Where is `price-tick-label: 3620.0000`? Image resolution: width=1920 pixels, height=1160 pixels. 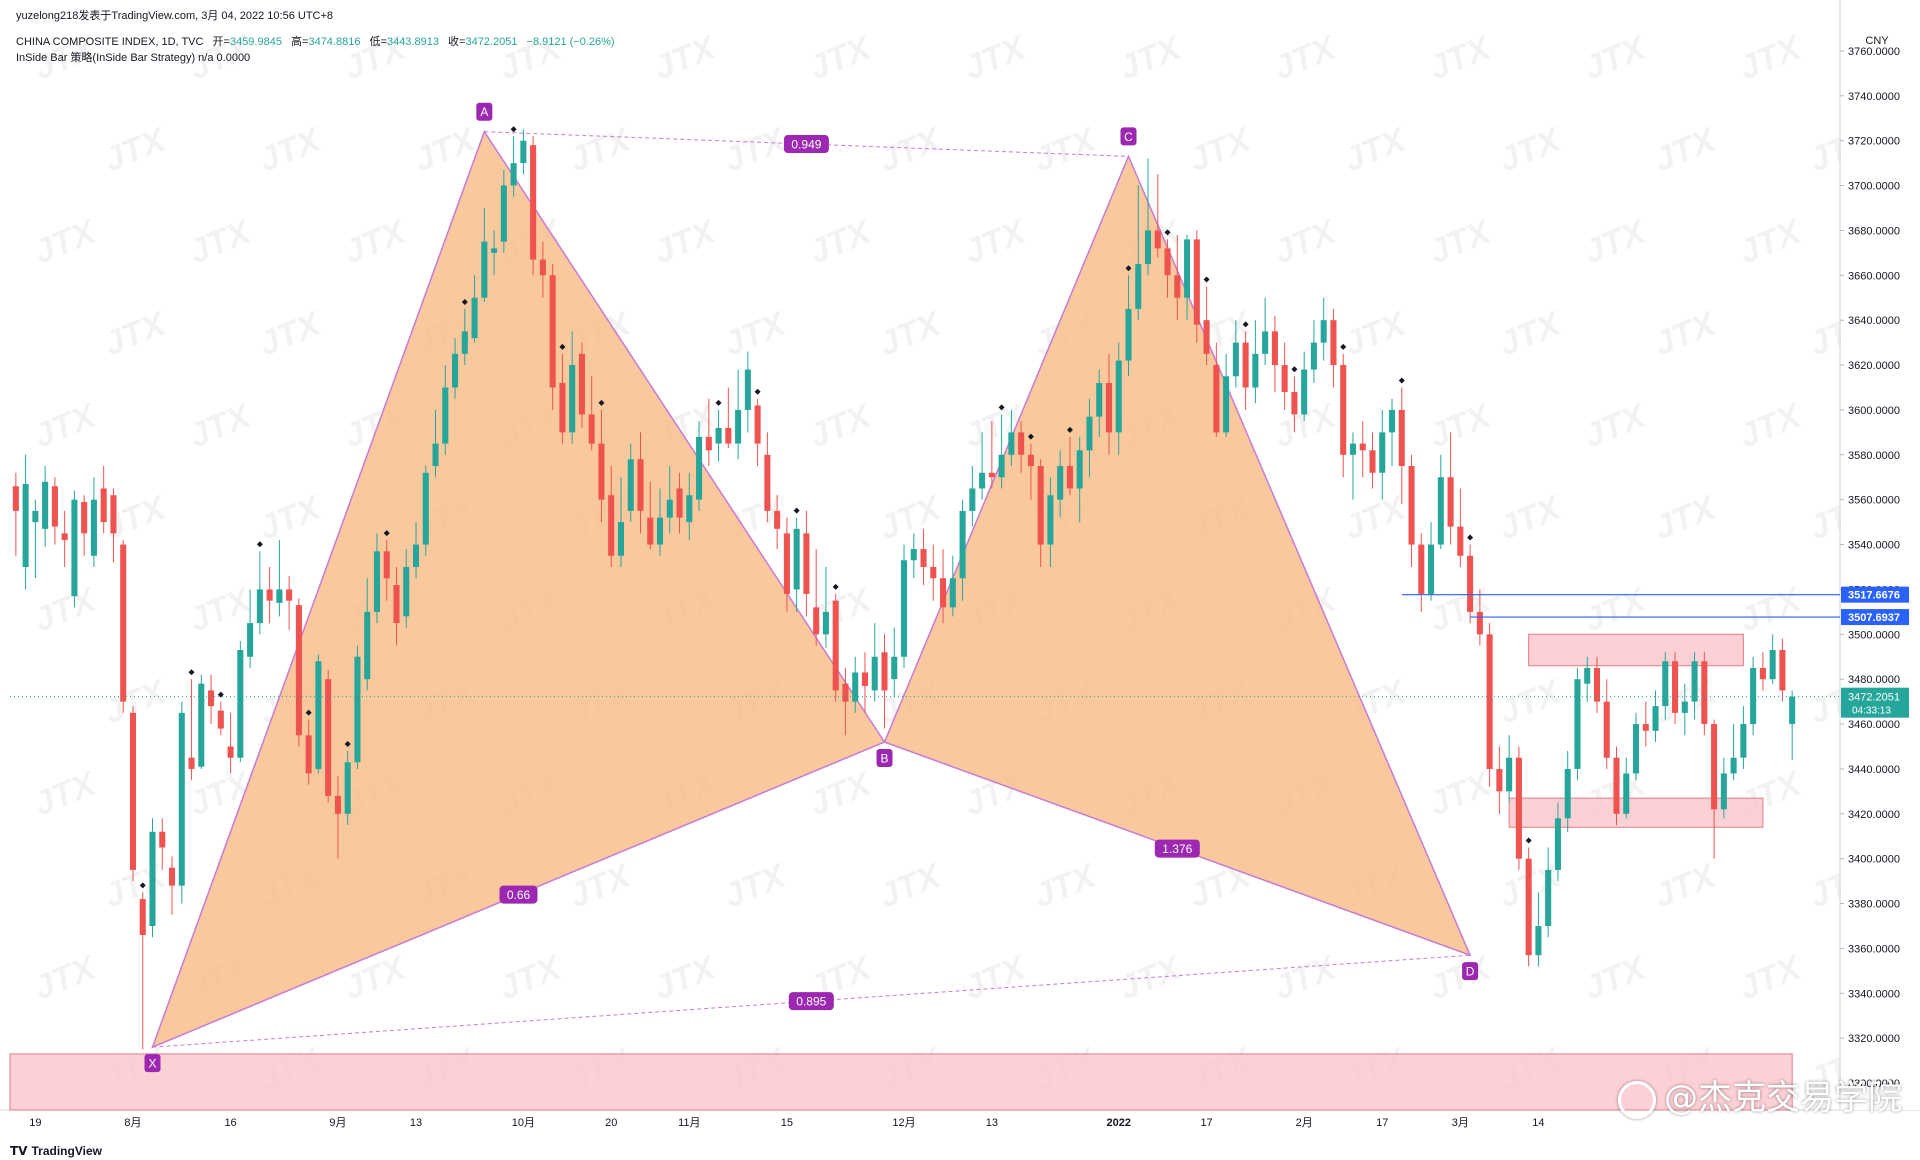
price-tick-label: 3620.0000 is located at coordinates (1874, 366).